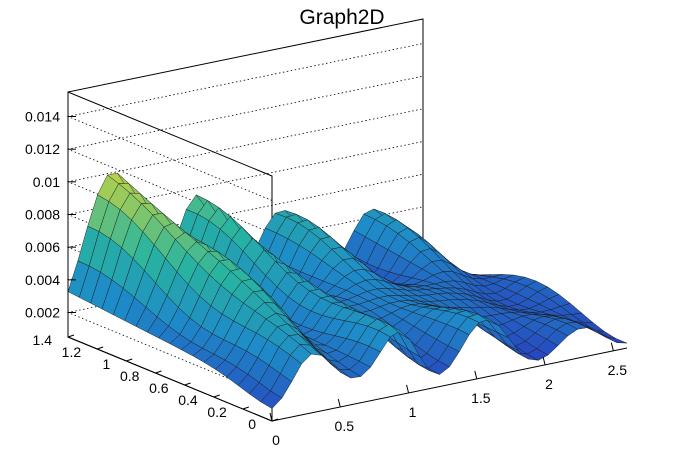  Describe the element at coordinates (130, 376) in the screenshot. I see `y-tick-label: 0.8` at that location.